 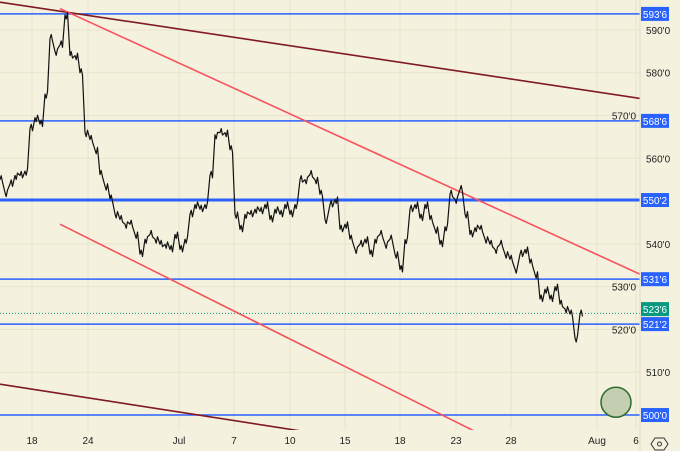 I want to click on time-tick-label: 7, so click(x=234, y=441).